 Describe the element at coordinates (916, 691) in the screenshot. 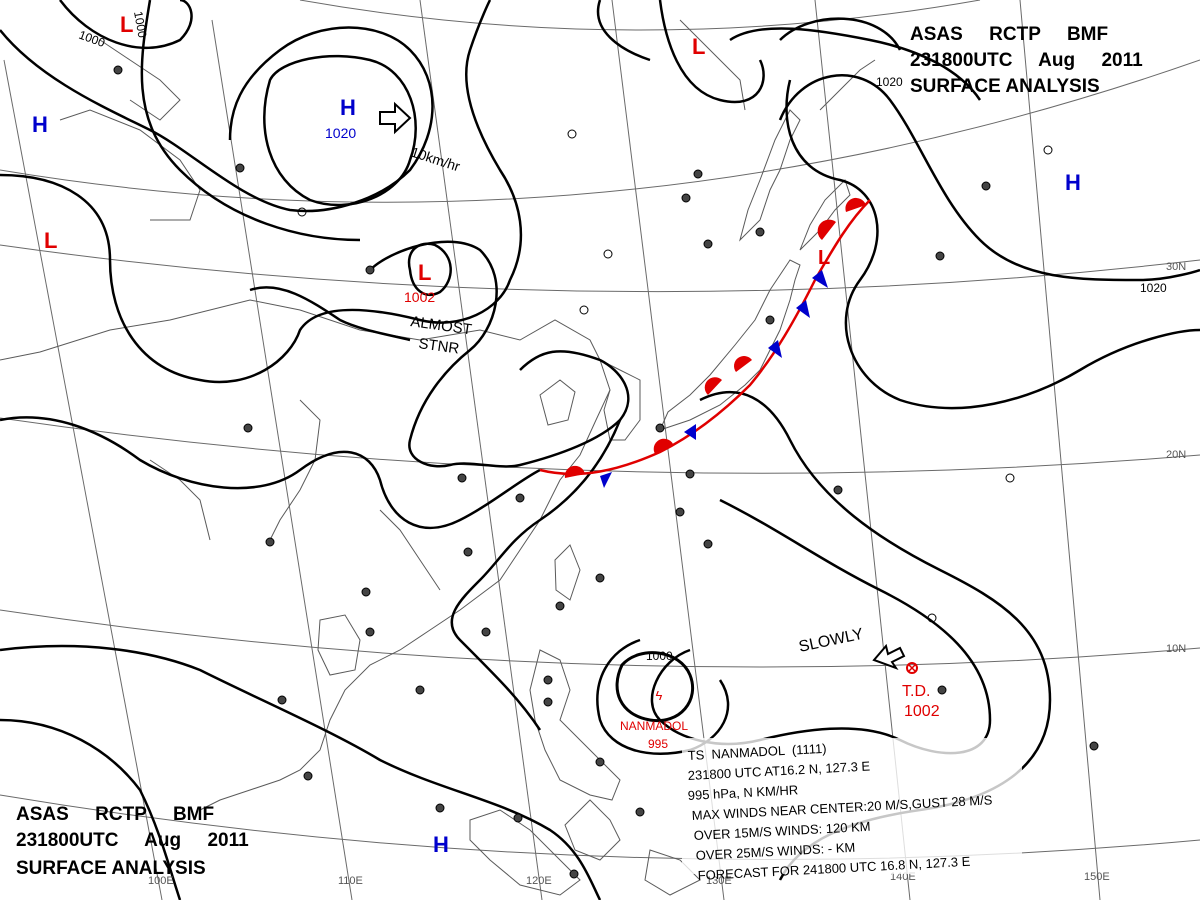

I see `td-label: T.D.` at that location.